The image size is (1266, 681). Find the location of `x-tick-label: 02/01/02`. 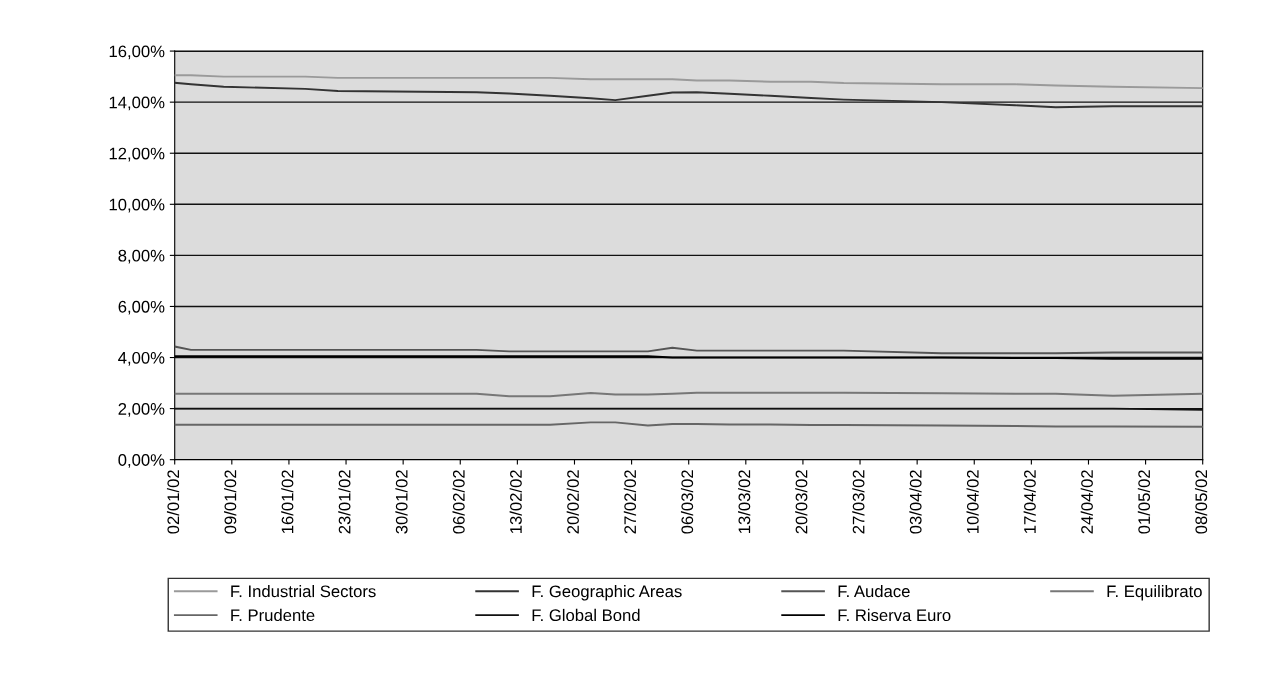

x-tick-label: 02/01/02 is located at coordinates (173, 502).